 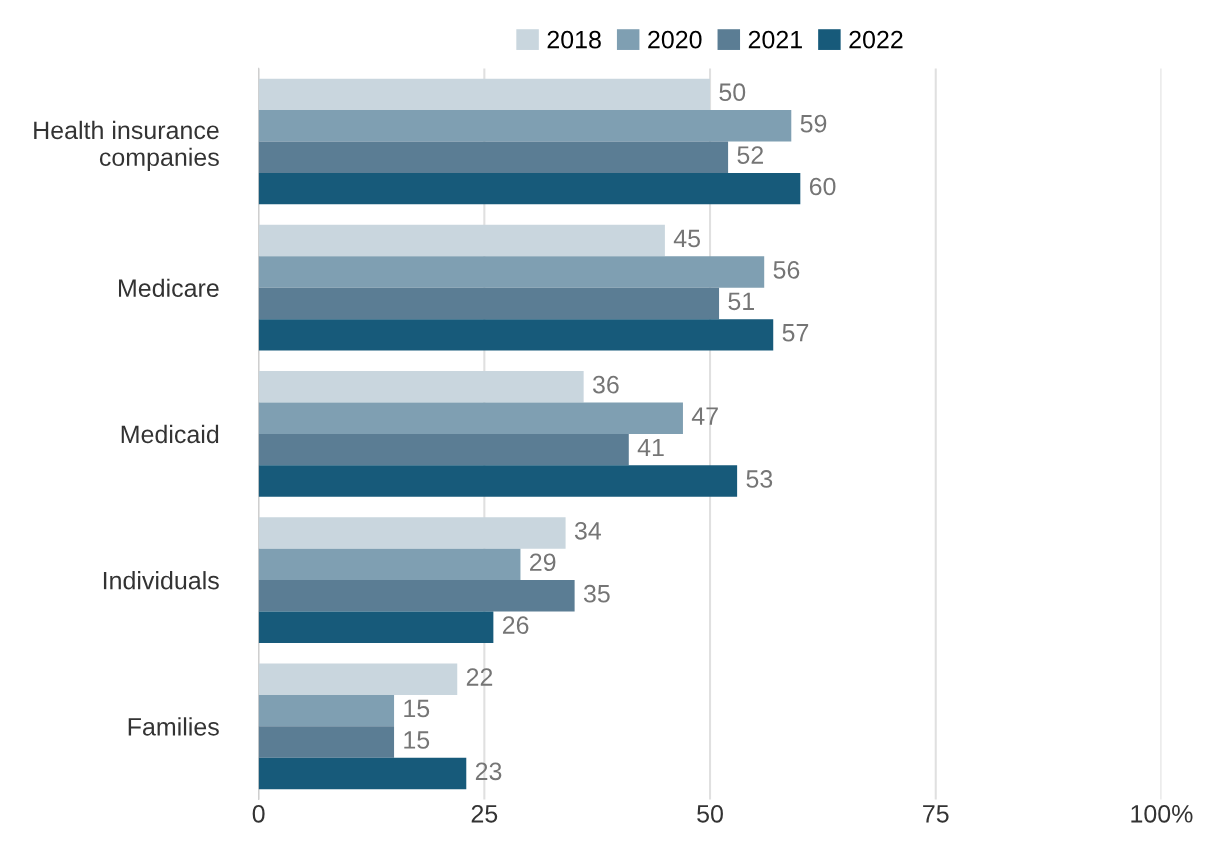 I want to click on data-label: 52, so click(x=750, y=155).